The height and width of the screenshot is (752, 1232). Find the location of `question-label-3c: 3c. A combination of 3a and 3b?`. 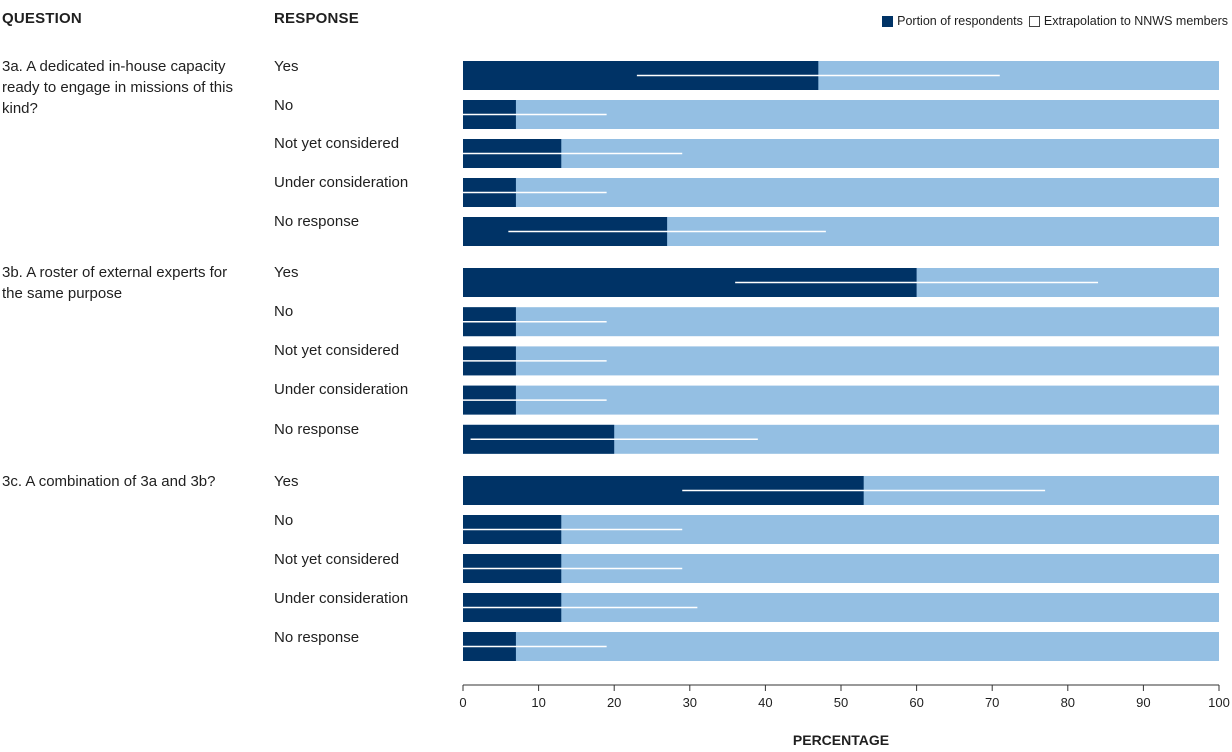

question-label-3c: 3c. A combination of 3a and 3b? is located at coordinates (109, 481).